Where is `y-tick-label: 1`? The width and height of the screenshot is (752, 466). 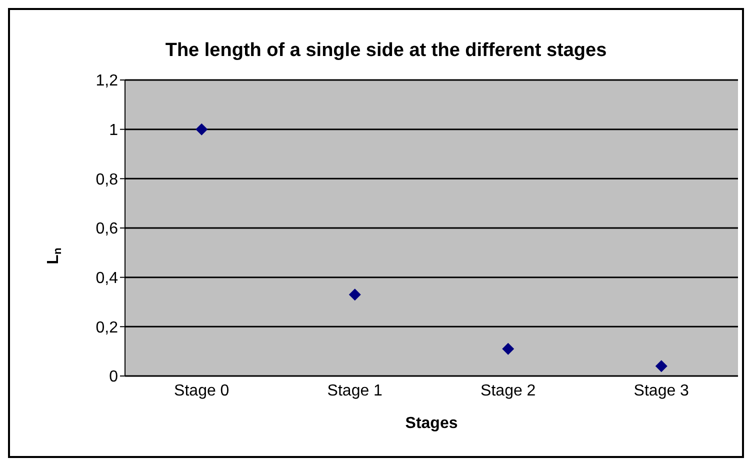 y-tick-label: 1 is located at coordinates (113, 131).